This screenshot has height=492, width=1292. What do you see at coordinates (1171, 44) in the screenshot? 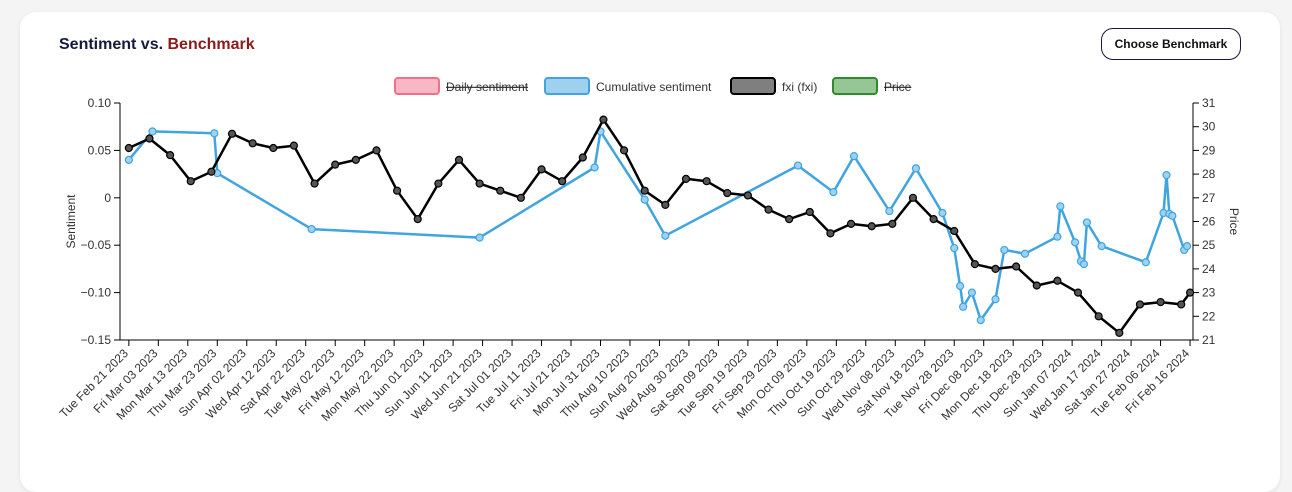
I see `choose-benchmark-button: Choose Benchmark` at bounding box center [1171, 44].